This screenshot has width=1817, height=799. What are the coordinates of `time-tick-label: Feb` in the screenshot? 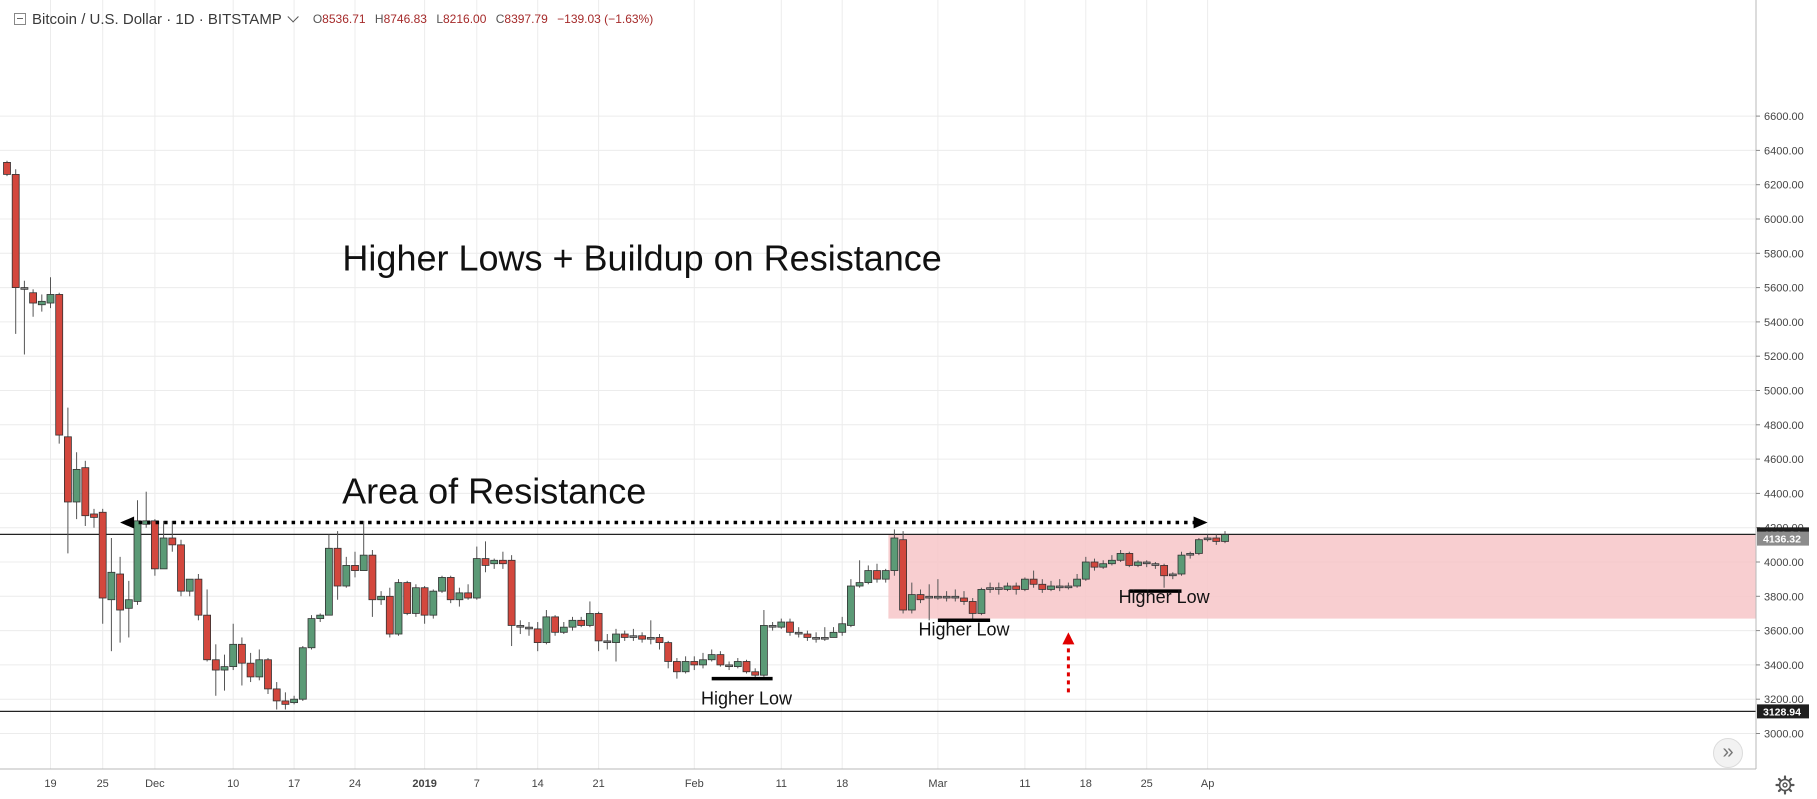 It's located at (694, 784).